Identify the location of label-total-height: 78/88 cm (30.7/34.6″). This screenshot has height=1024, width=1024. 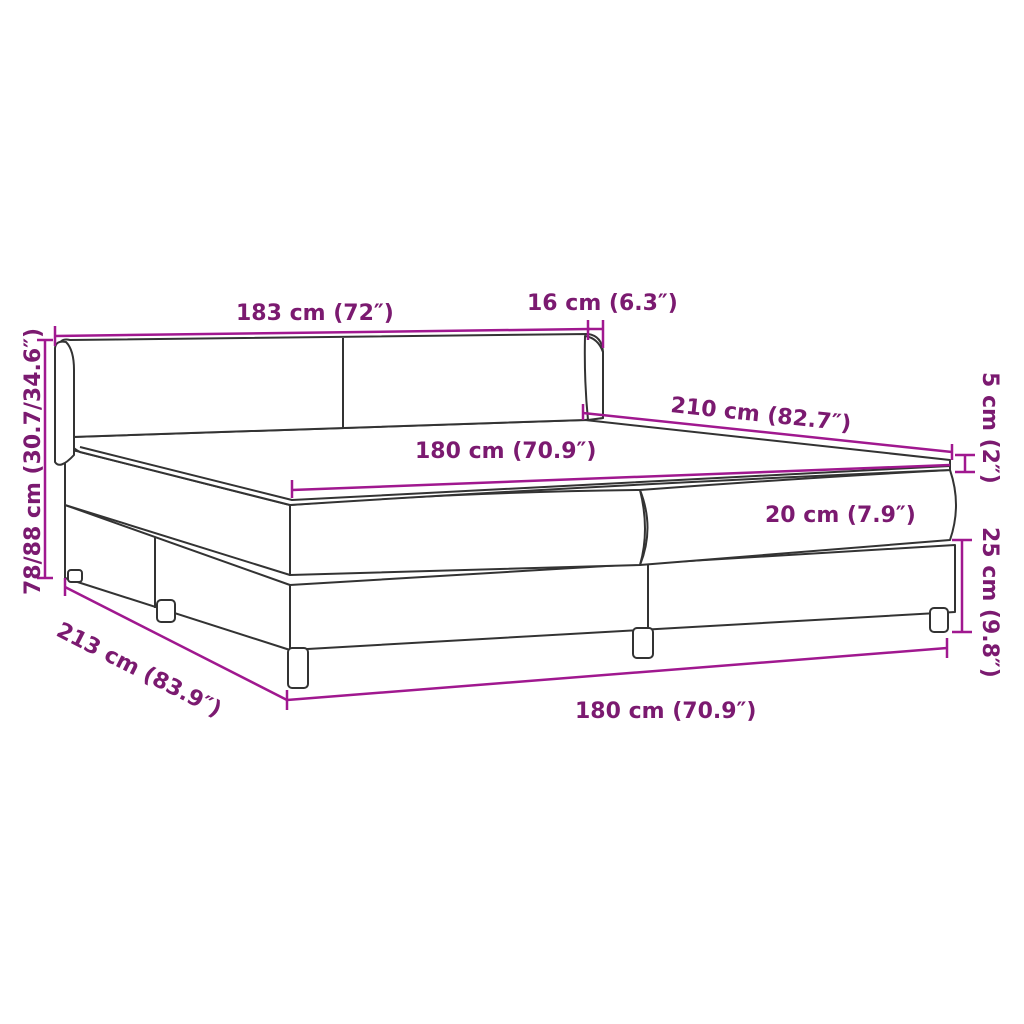
(33, 461).